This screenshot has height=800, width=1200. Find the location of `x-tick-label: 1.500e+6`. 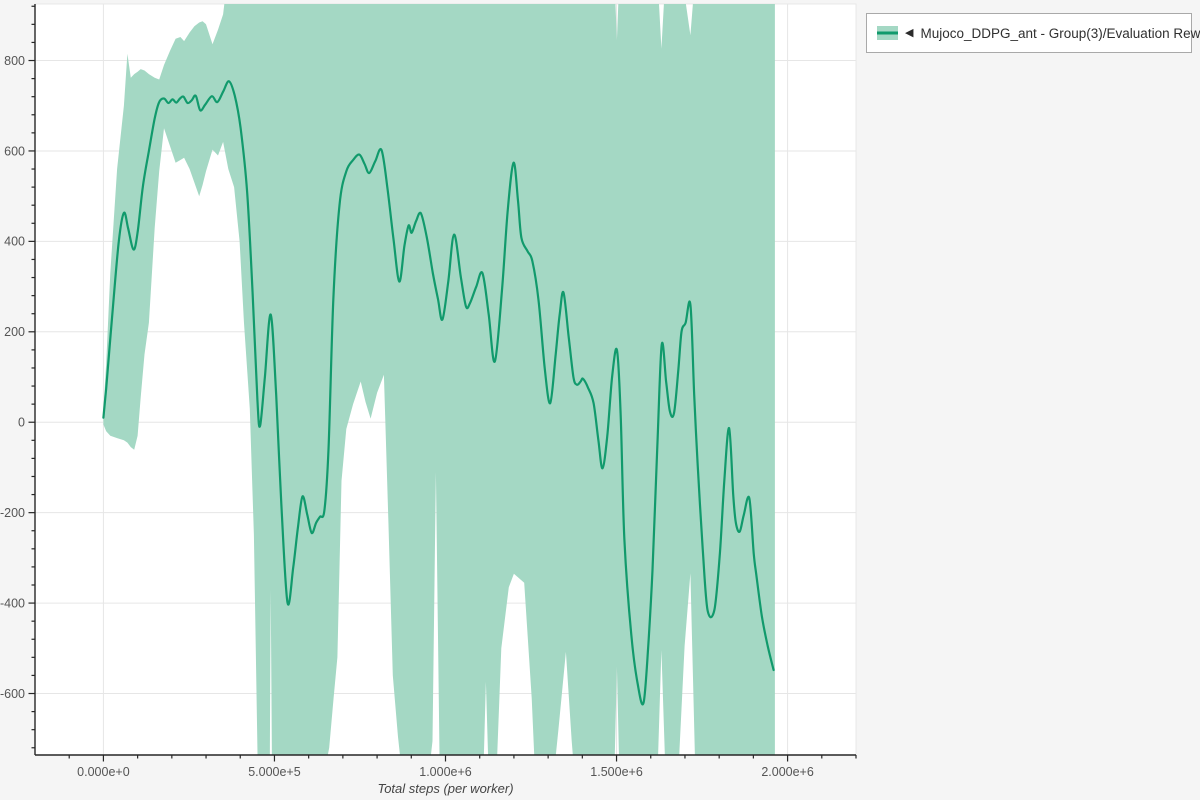

x-tick-label: 1.500e+6 is located at coordinates (616, 772).